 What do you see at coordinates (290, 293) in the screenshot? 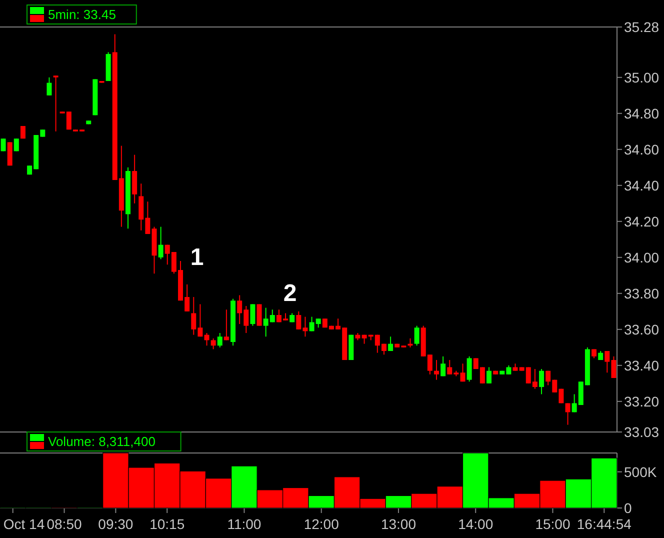
I see `annotation: 2` at bounding box center [290, 293].